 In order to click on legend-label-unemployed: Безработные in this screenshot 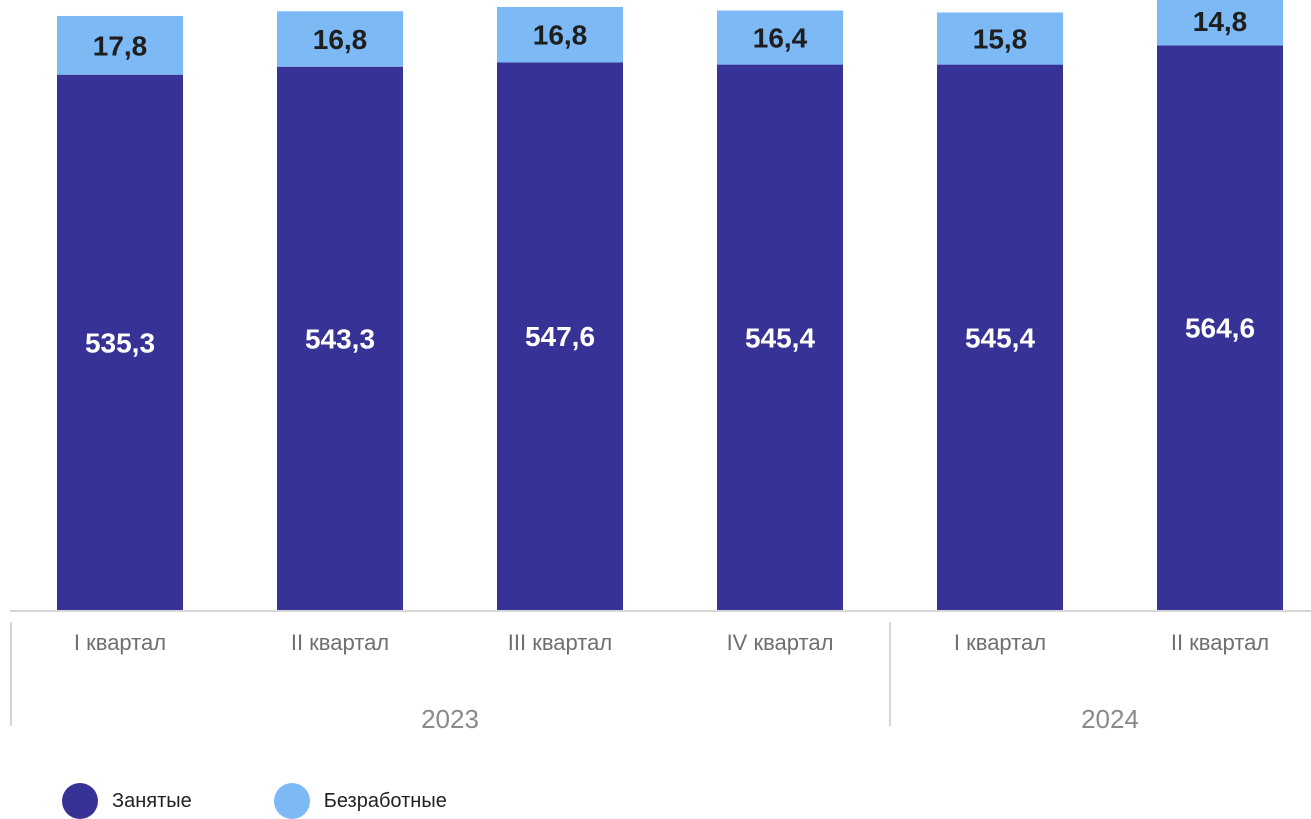, I will do `click(385, 800)`.